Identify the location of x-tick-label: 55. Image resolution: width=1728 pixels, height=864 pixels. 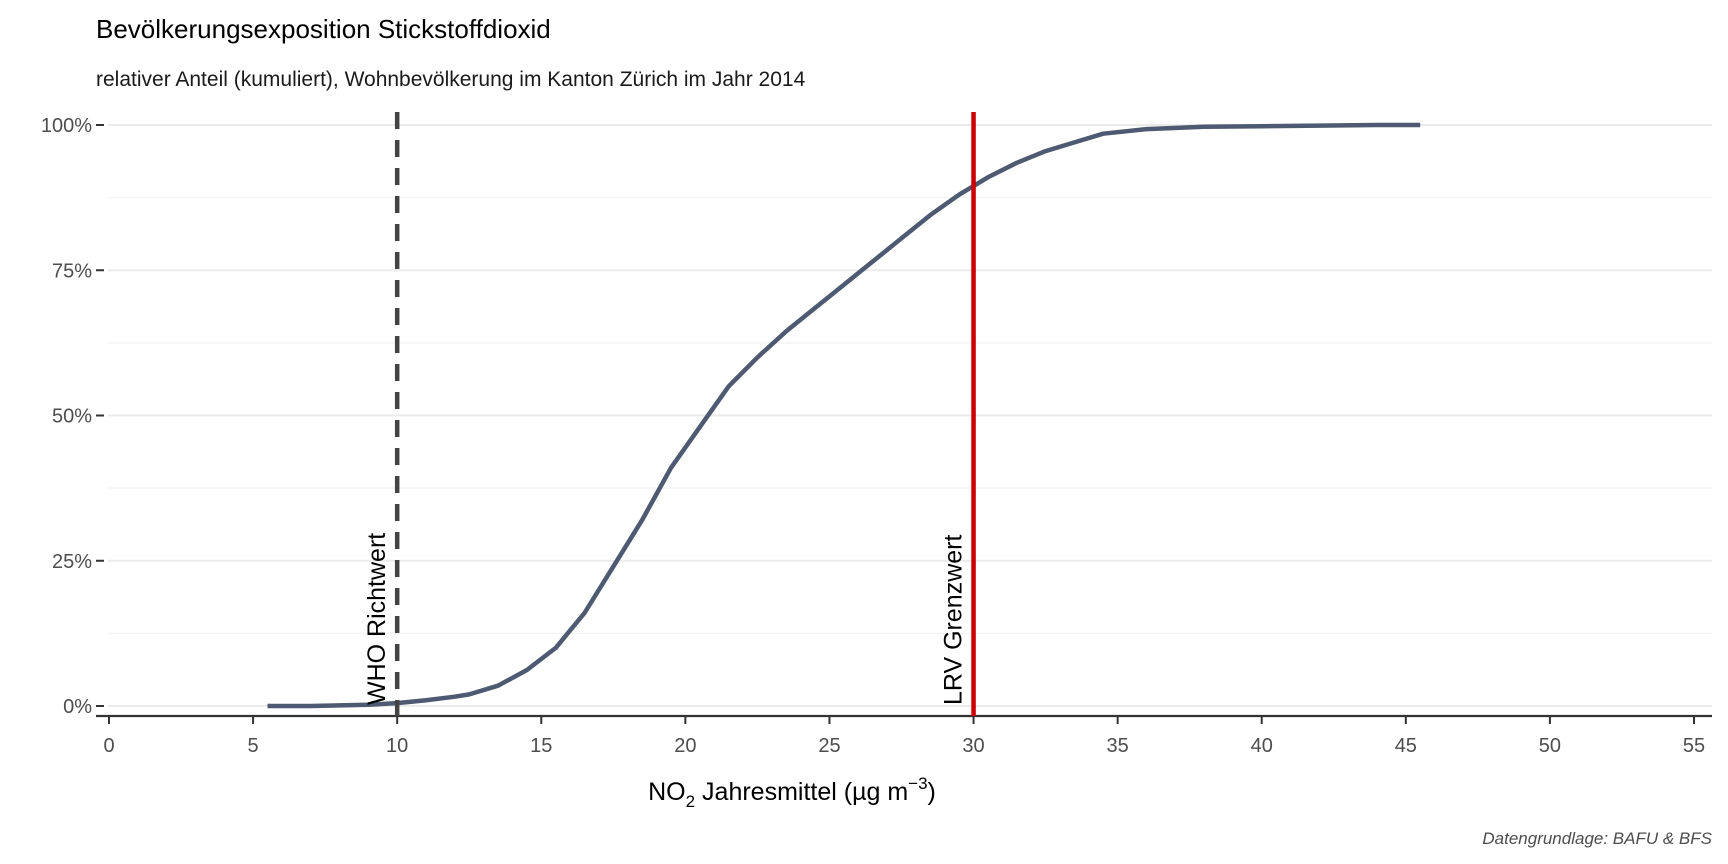
(1694, 746).